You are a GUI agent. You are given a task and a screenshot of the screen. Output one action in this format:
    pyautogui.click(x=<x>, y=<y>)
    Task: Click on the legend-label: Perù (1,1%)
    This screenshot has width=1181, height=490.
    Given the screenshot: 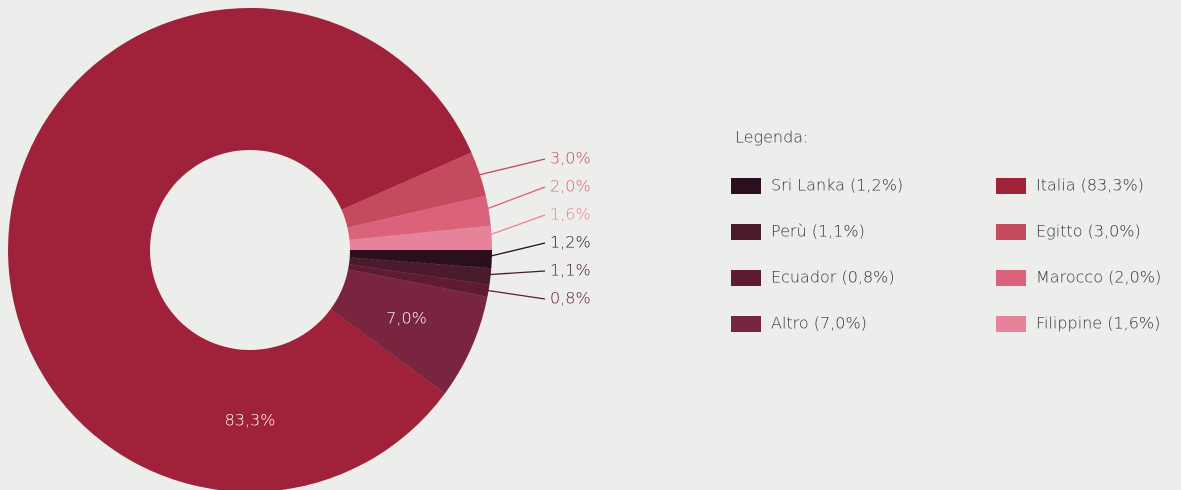 What is the action you would take?
    pyautogui.click(x=818, y=231)
    